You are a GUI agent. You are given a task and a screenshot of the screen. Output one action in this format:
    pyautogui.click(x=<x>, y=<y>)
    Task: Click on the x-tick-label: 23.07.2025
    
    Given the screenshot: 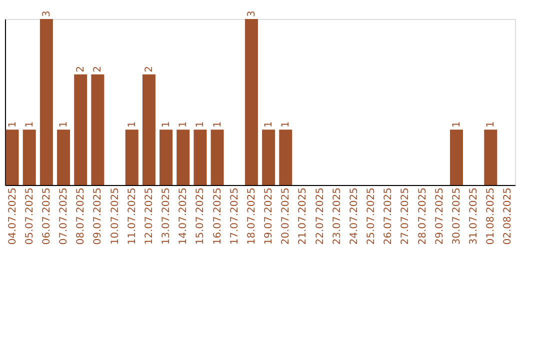 What is the action you would take?
    pyautogui.click(x=337, y=216)
    